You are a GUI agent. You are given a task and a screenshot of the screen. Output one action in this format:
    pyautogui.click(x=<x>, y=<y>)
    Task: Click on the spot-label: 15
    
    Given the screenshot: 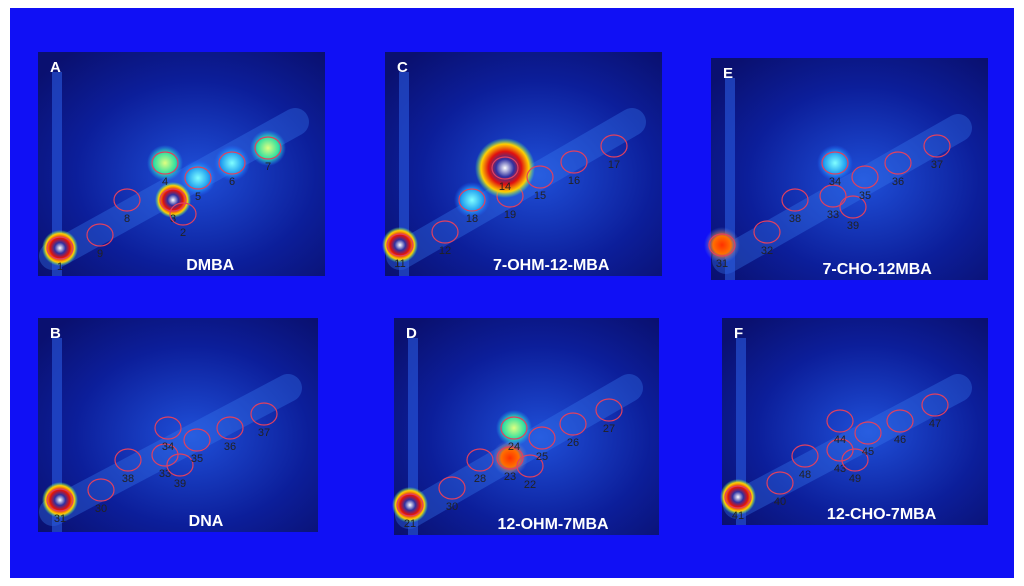 What is the action you would take?
    pyautogui.click(x=540, y=196)
    